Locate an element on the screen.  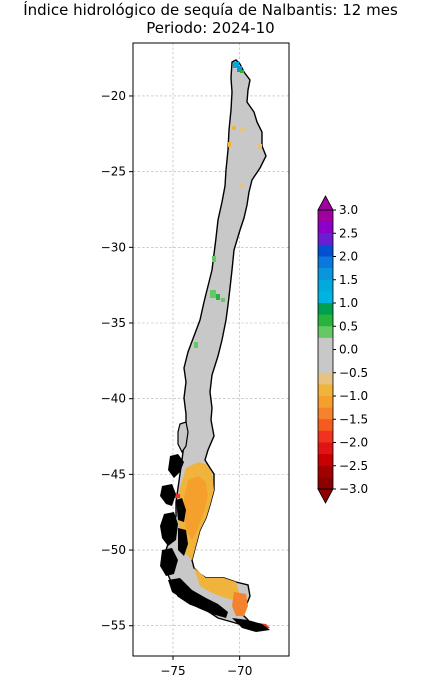
archipelago-taitao is located at coordinates (168, 495).